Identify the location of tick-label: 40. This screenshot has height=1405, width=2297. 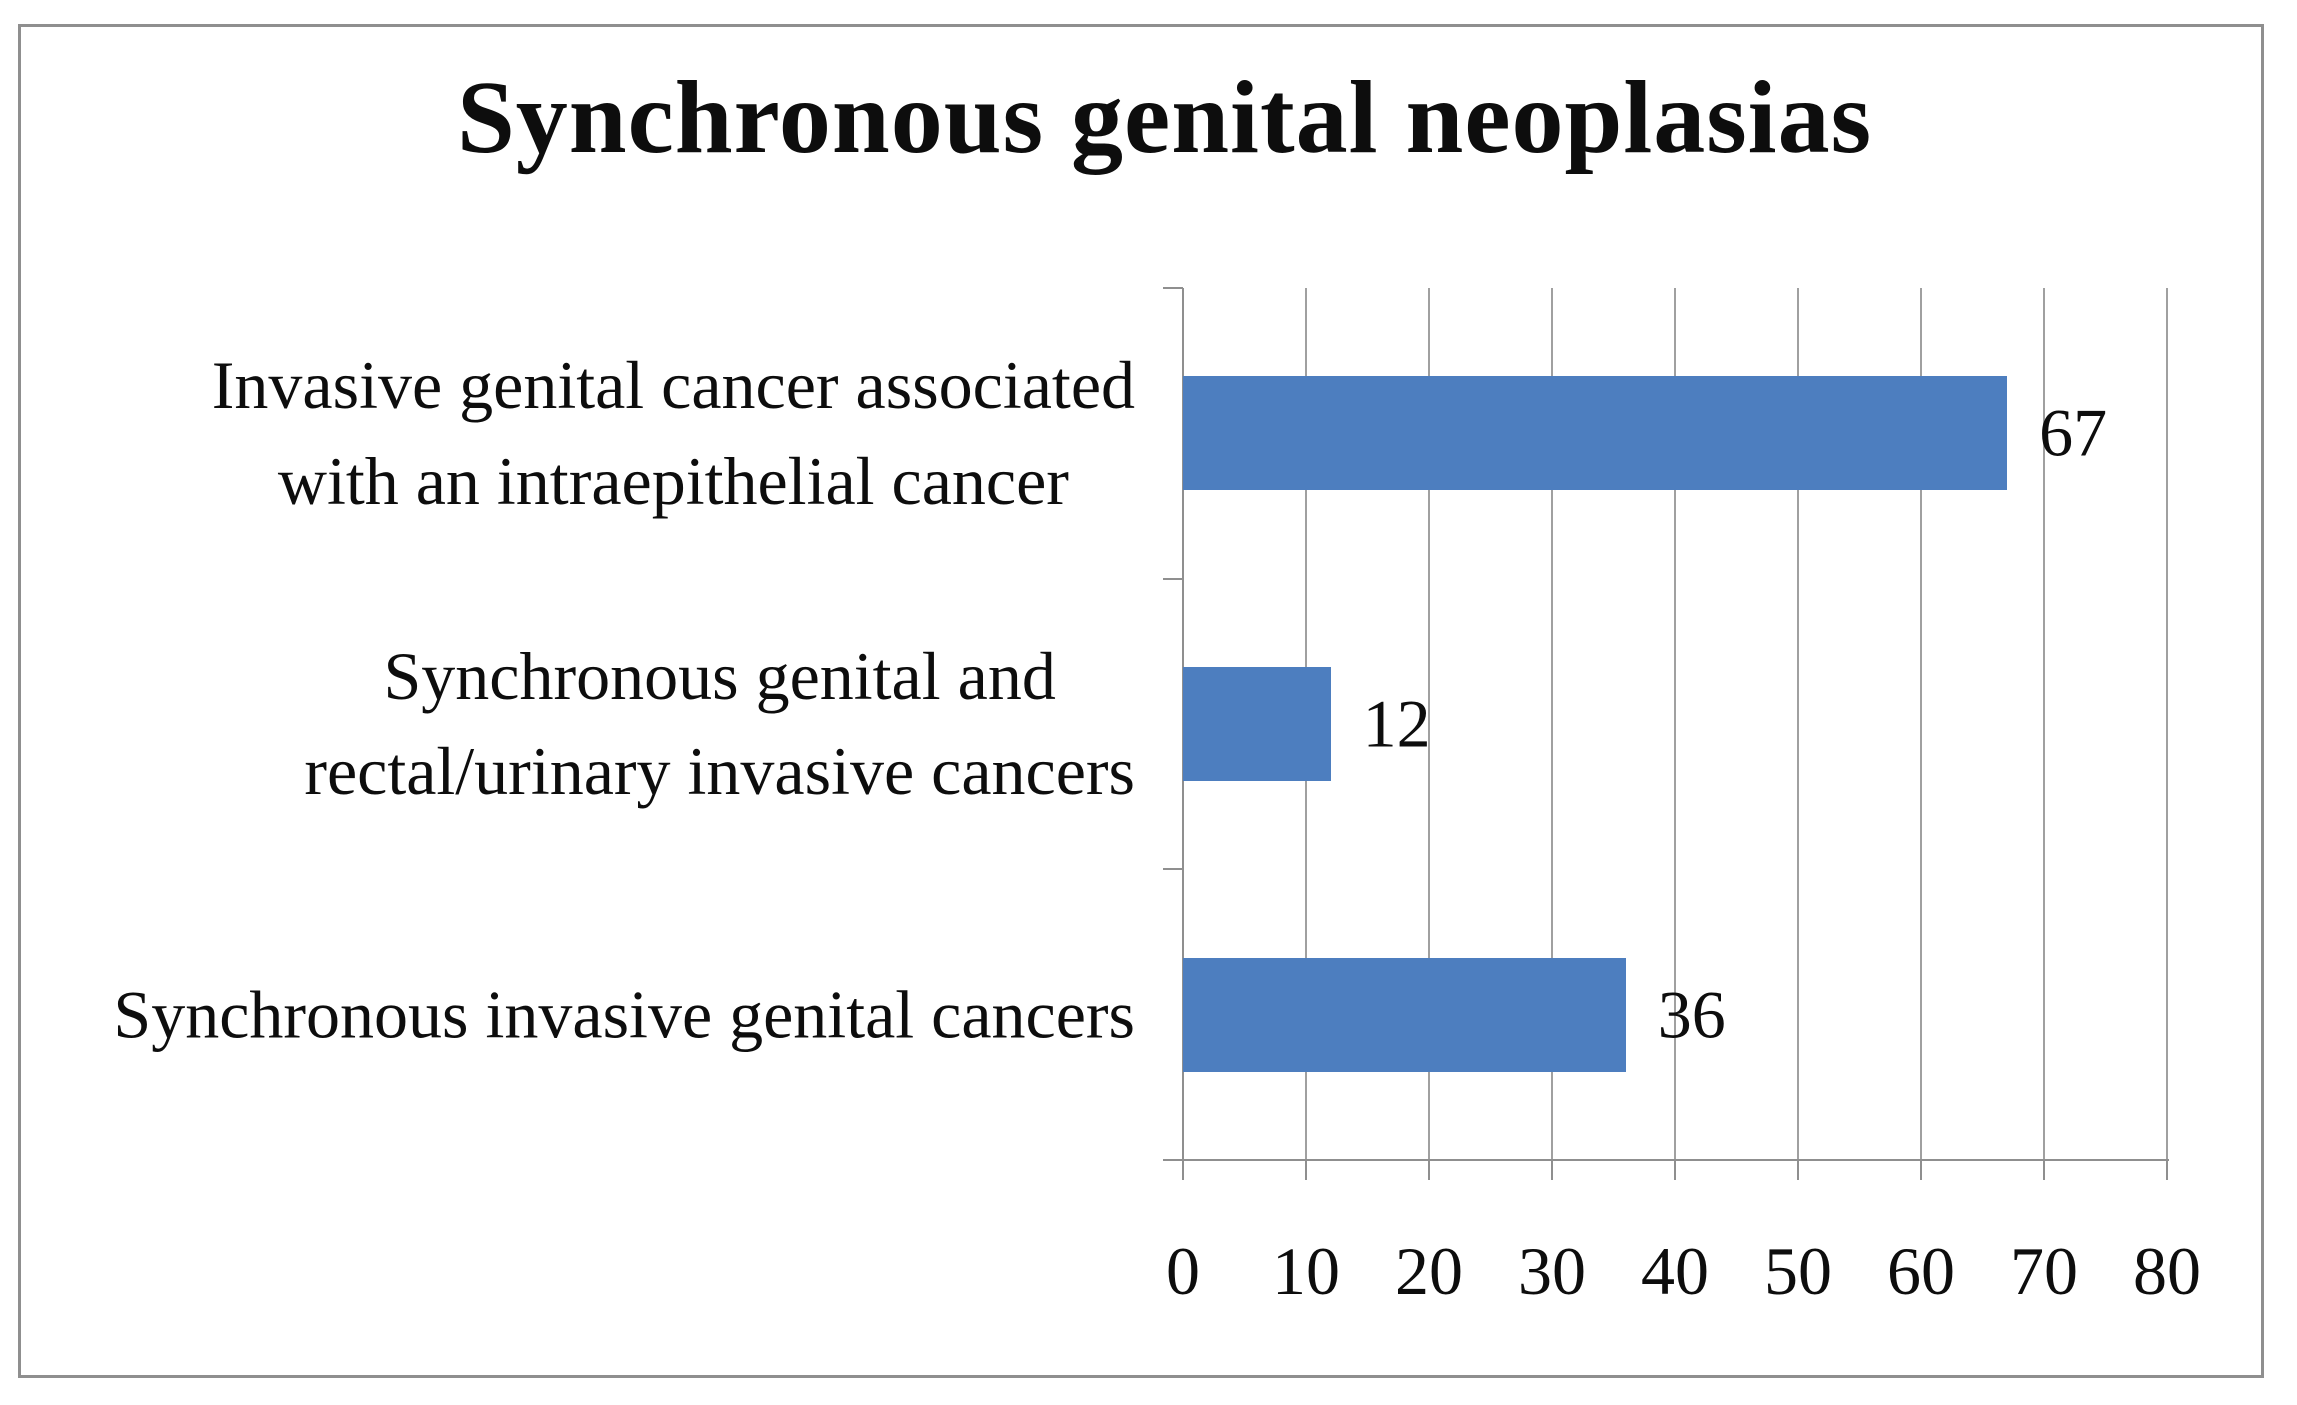
(1675, 1271).